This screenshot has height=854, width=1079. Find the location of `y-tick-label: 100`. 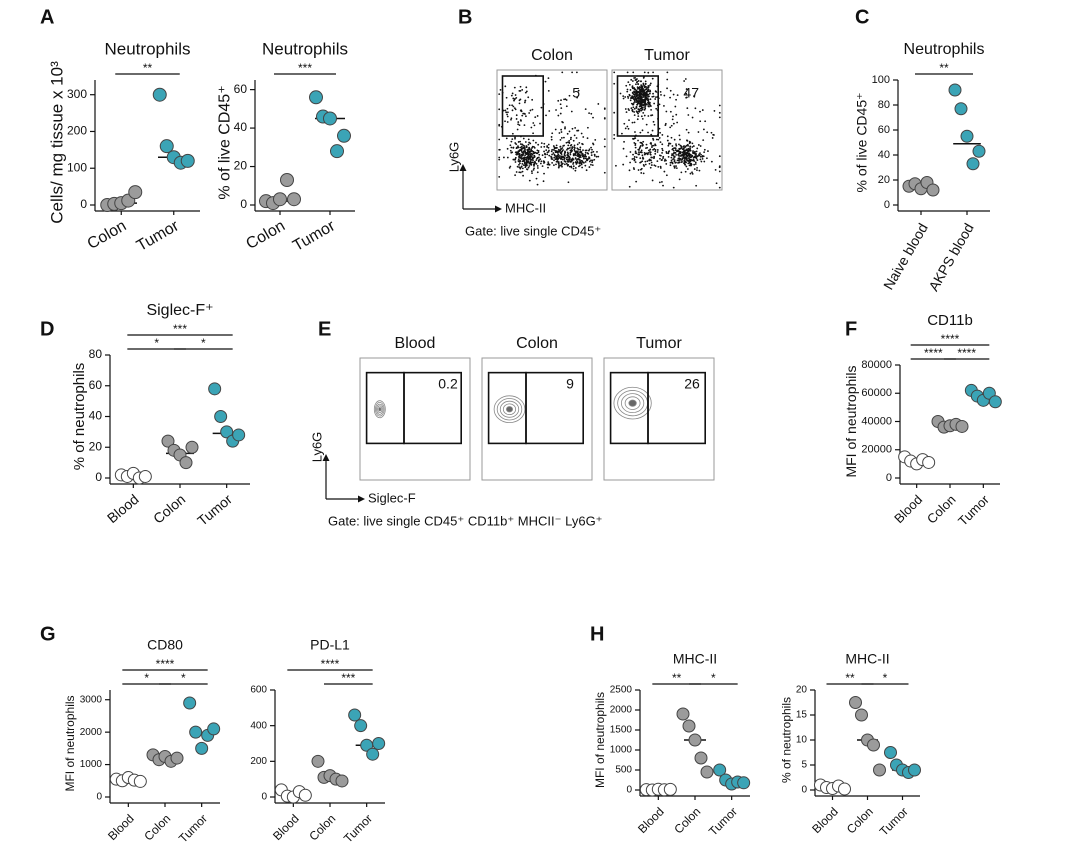

y-tick-label: 100 is located at coordinates (77, 167).